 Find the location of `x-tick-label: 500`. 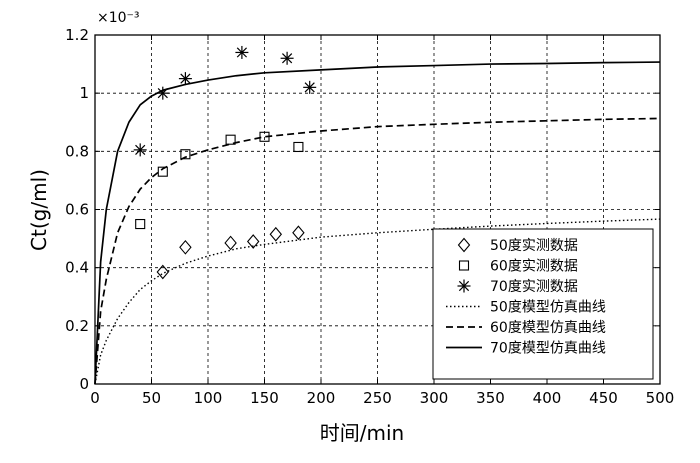

x-tick-label: 500 is located at coordinates (660, 398).